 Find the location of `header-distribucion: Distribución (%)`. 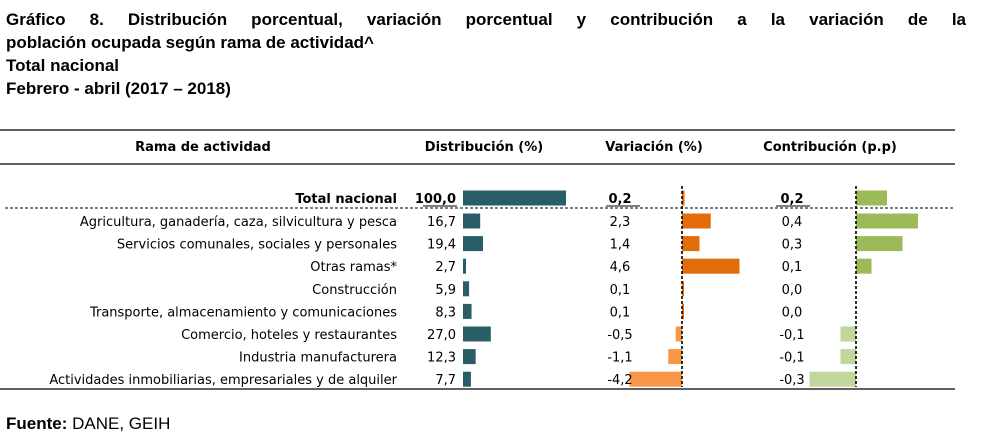

header-distribucion: Distribución (%) is located at coordinates (484, 147).